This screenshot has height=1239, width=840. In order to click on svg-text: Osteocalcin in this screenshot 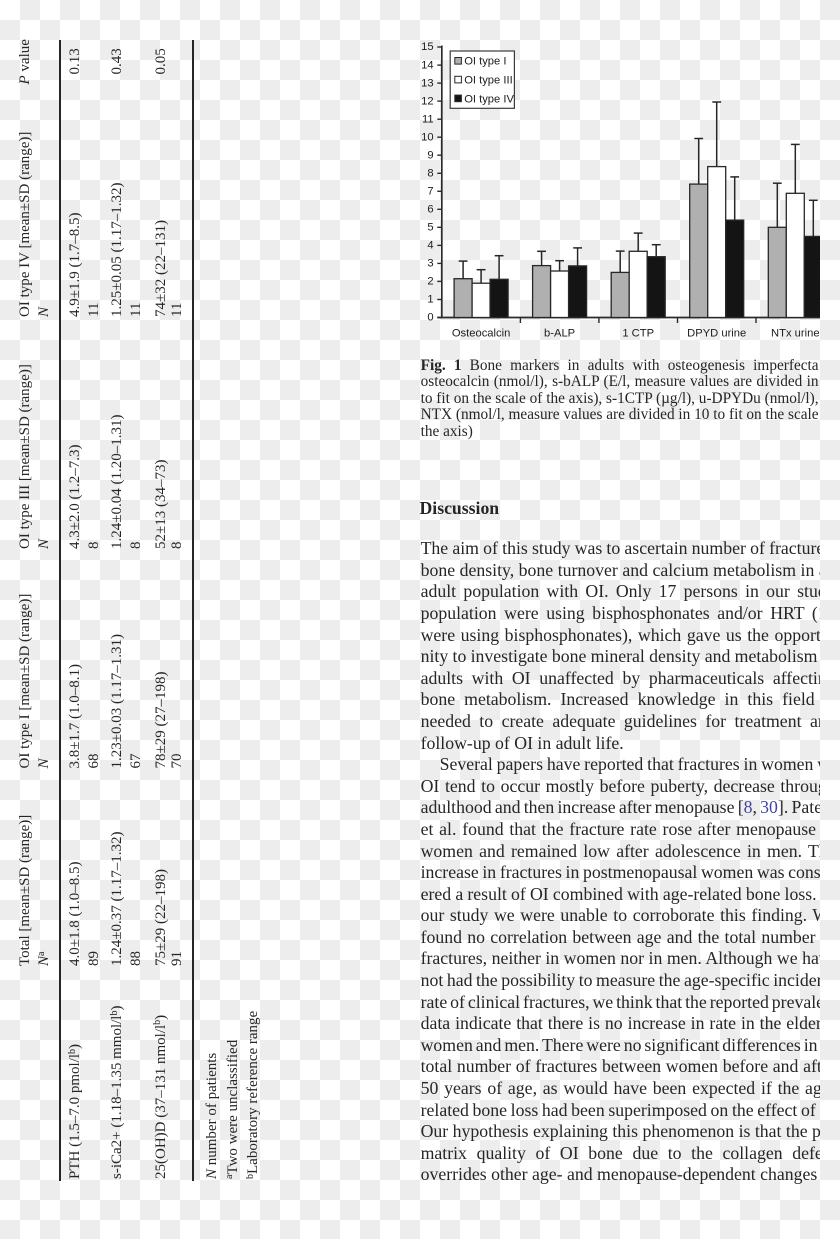, I will do `click(481, 334)`.